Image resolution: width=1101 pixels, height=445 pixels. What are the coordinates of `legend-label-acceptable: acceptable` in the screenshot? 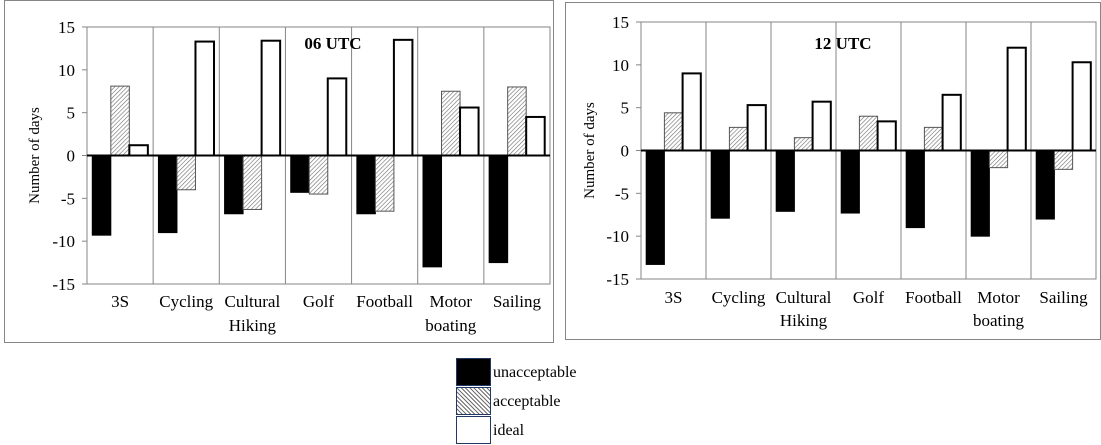 It's located at (527, 401).